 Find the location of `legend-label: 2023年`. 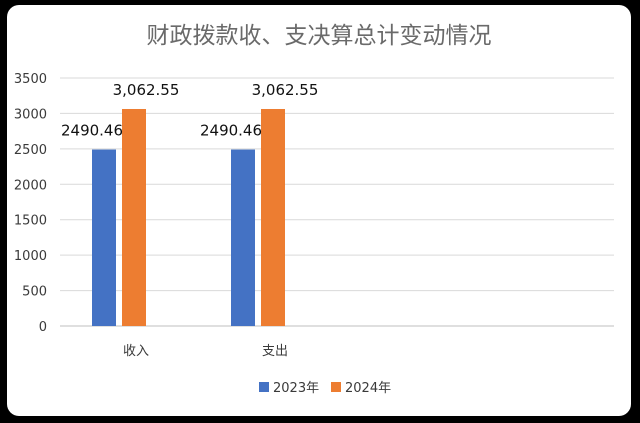

legend-label: 2023年 is located at coordinates (296, 388).